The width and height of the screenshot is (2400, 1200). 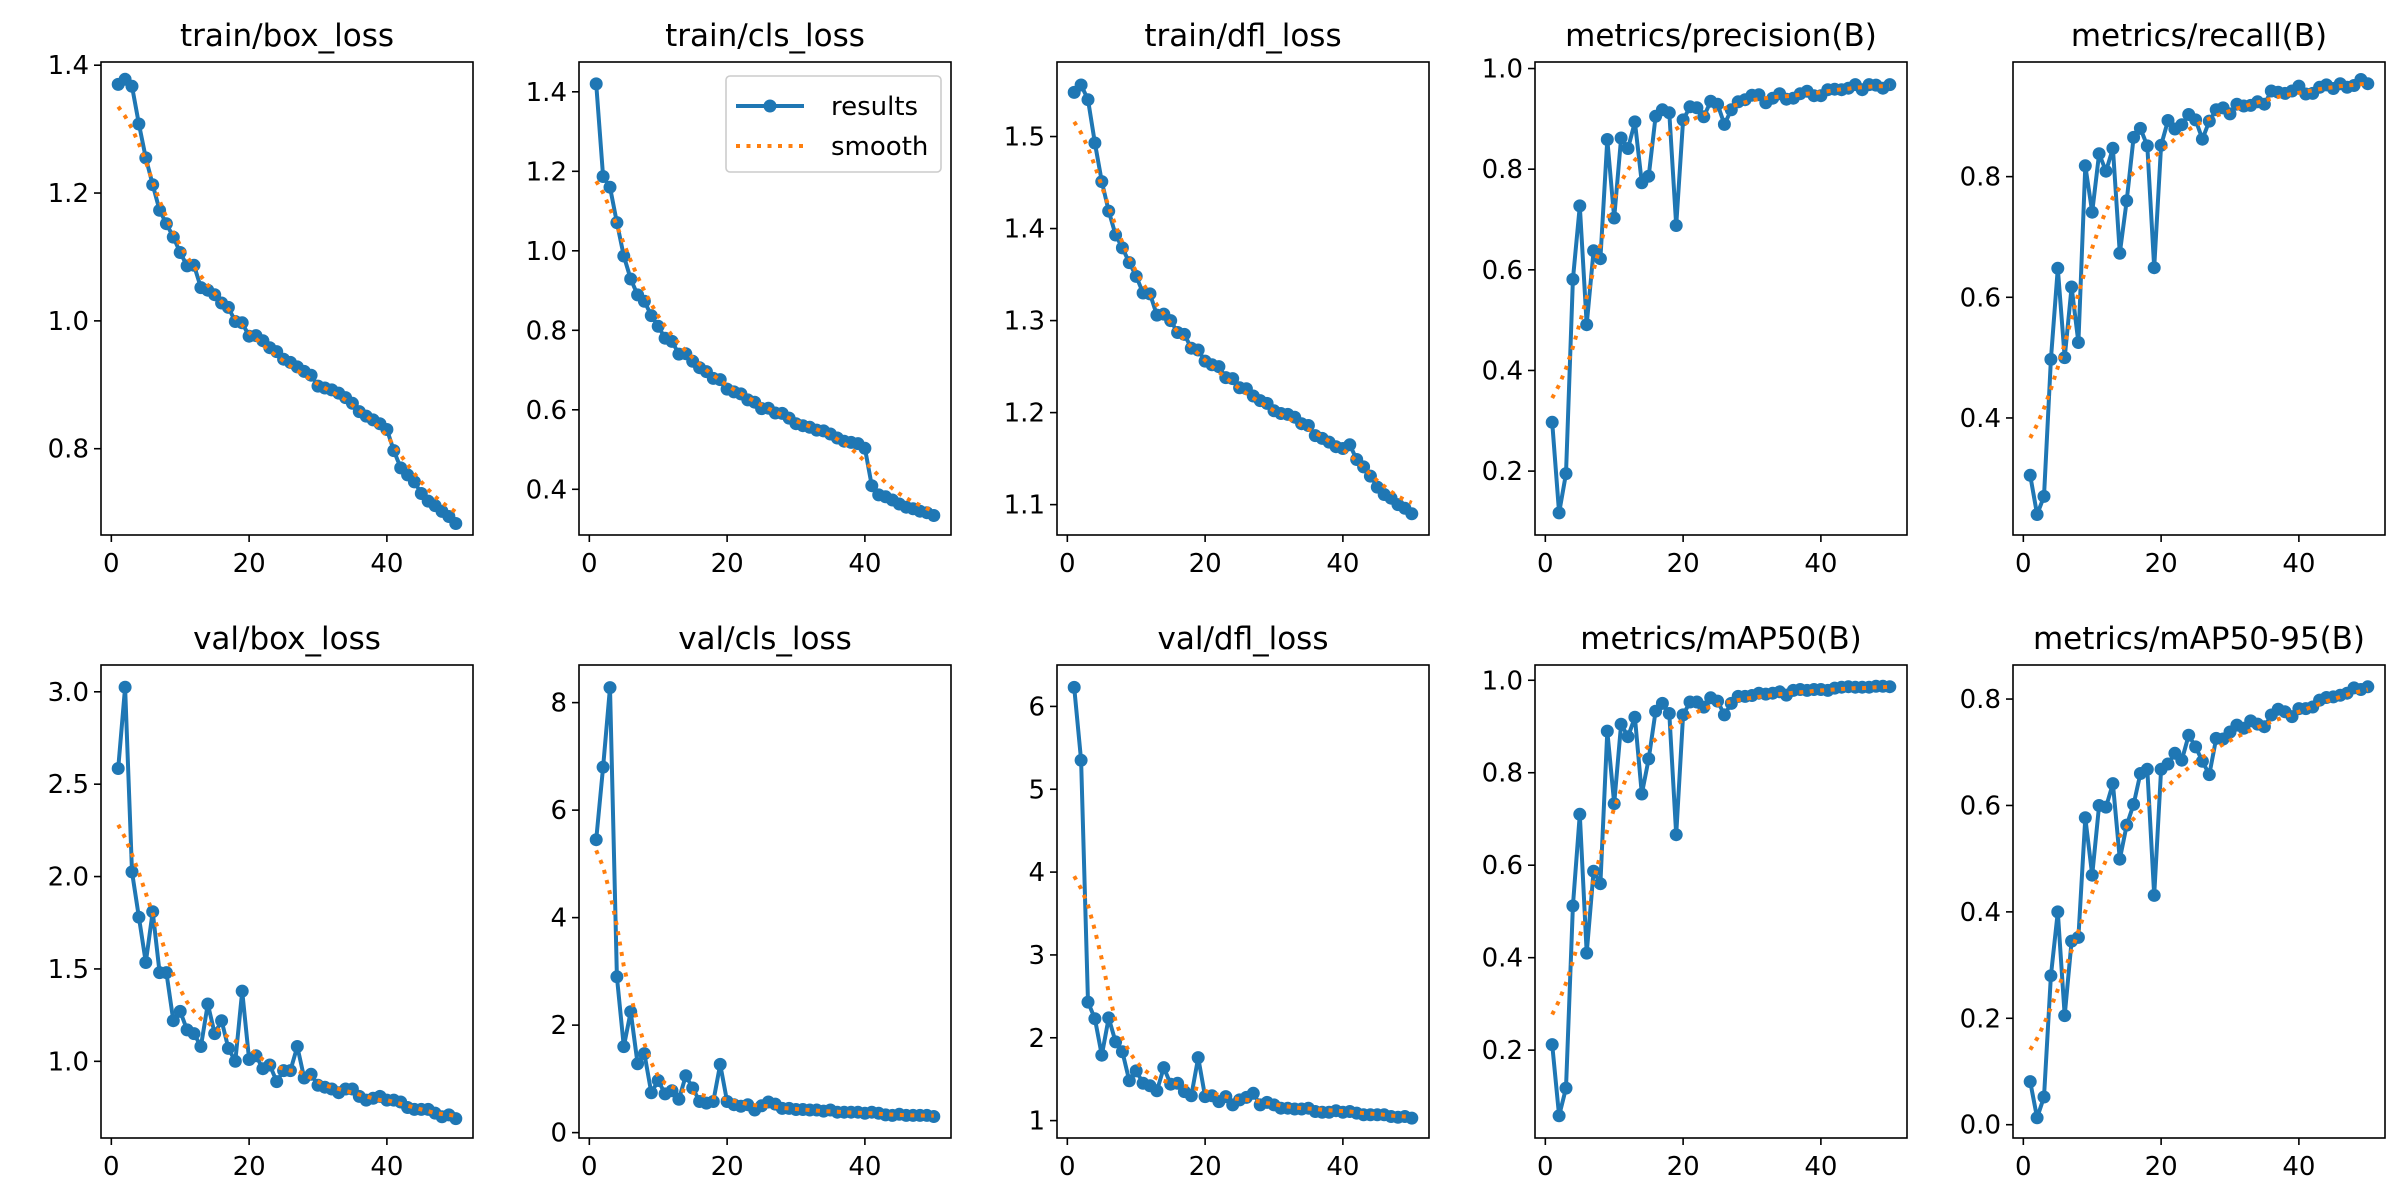 What do you see at coordinates (2173, 901) in the screenshot?
I see `panel-metrics-map50-95-b: metrics/mAP50-95(B) 0 20 40 0.0 0.2 0.4 0.6 0.8` at bounding box center [2173, 901].